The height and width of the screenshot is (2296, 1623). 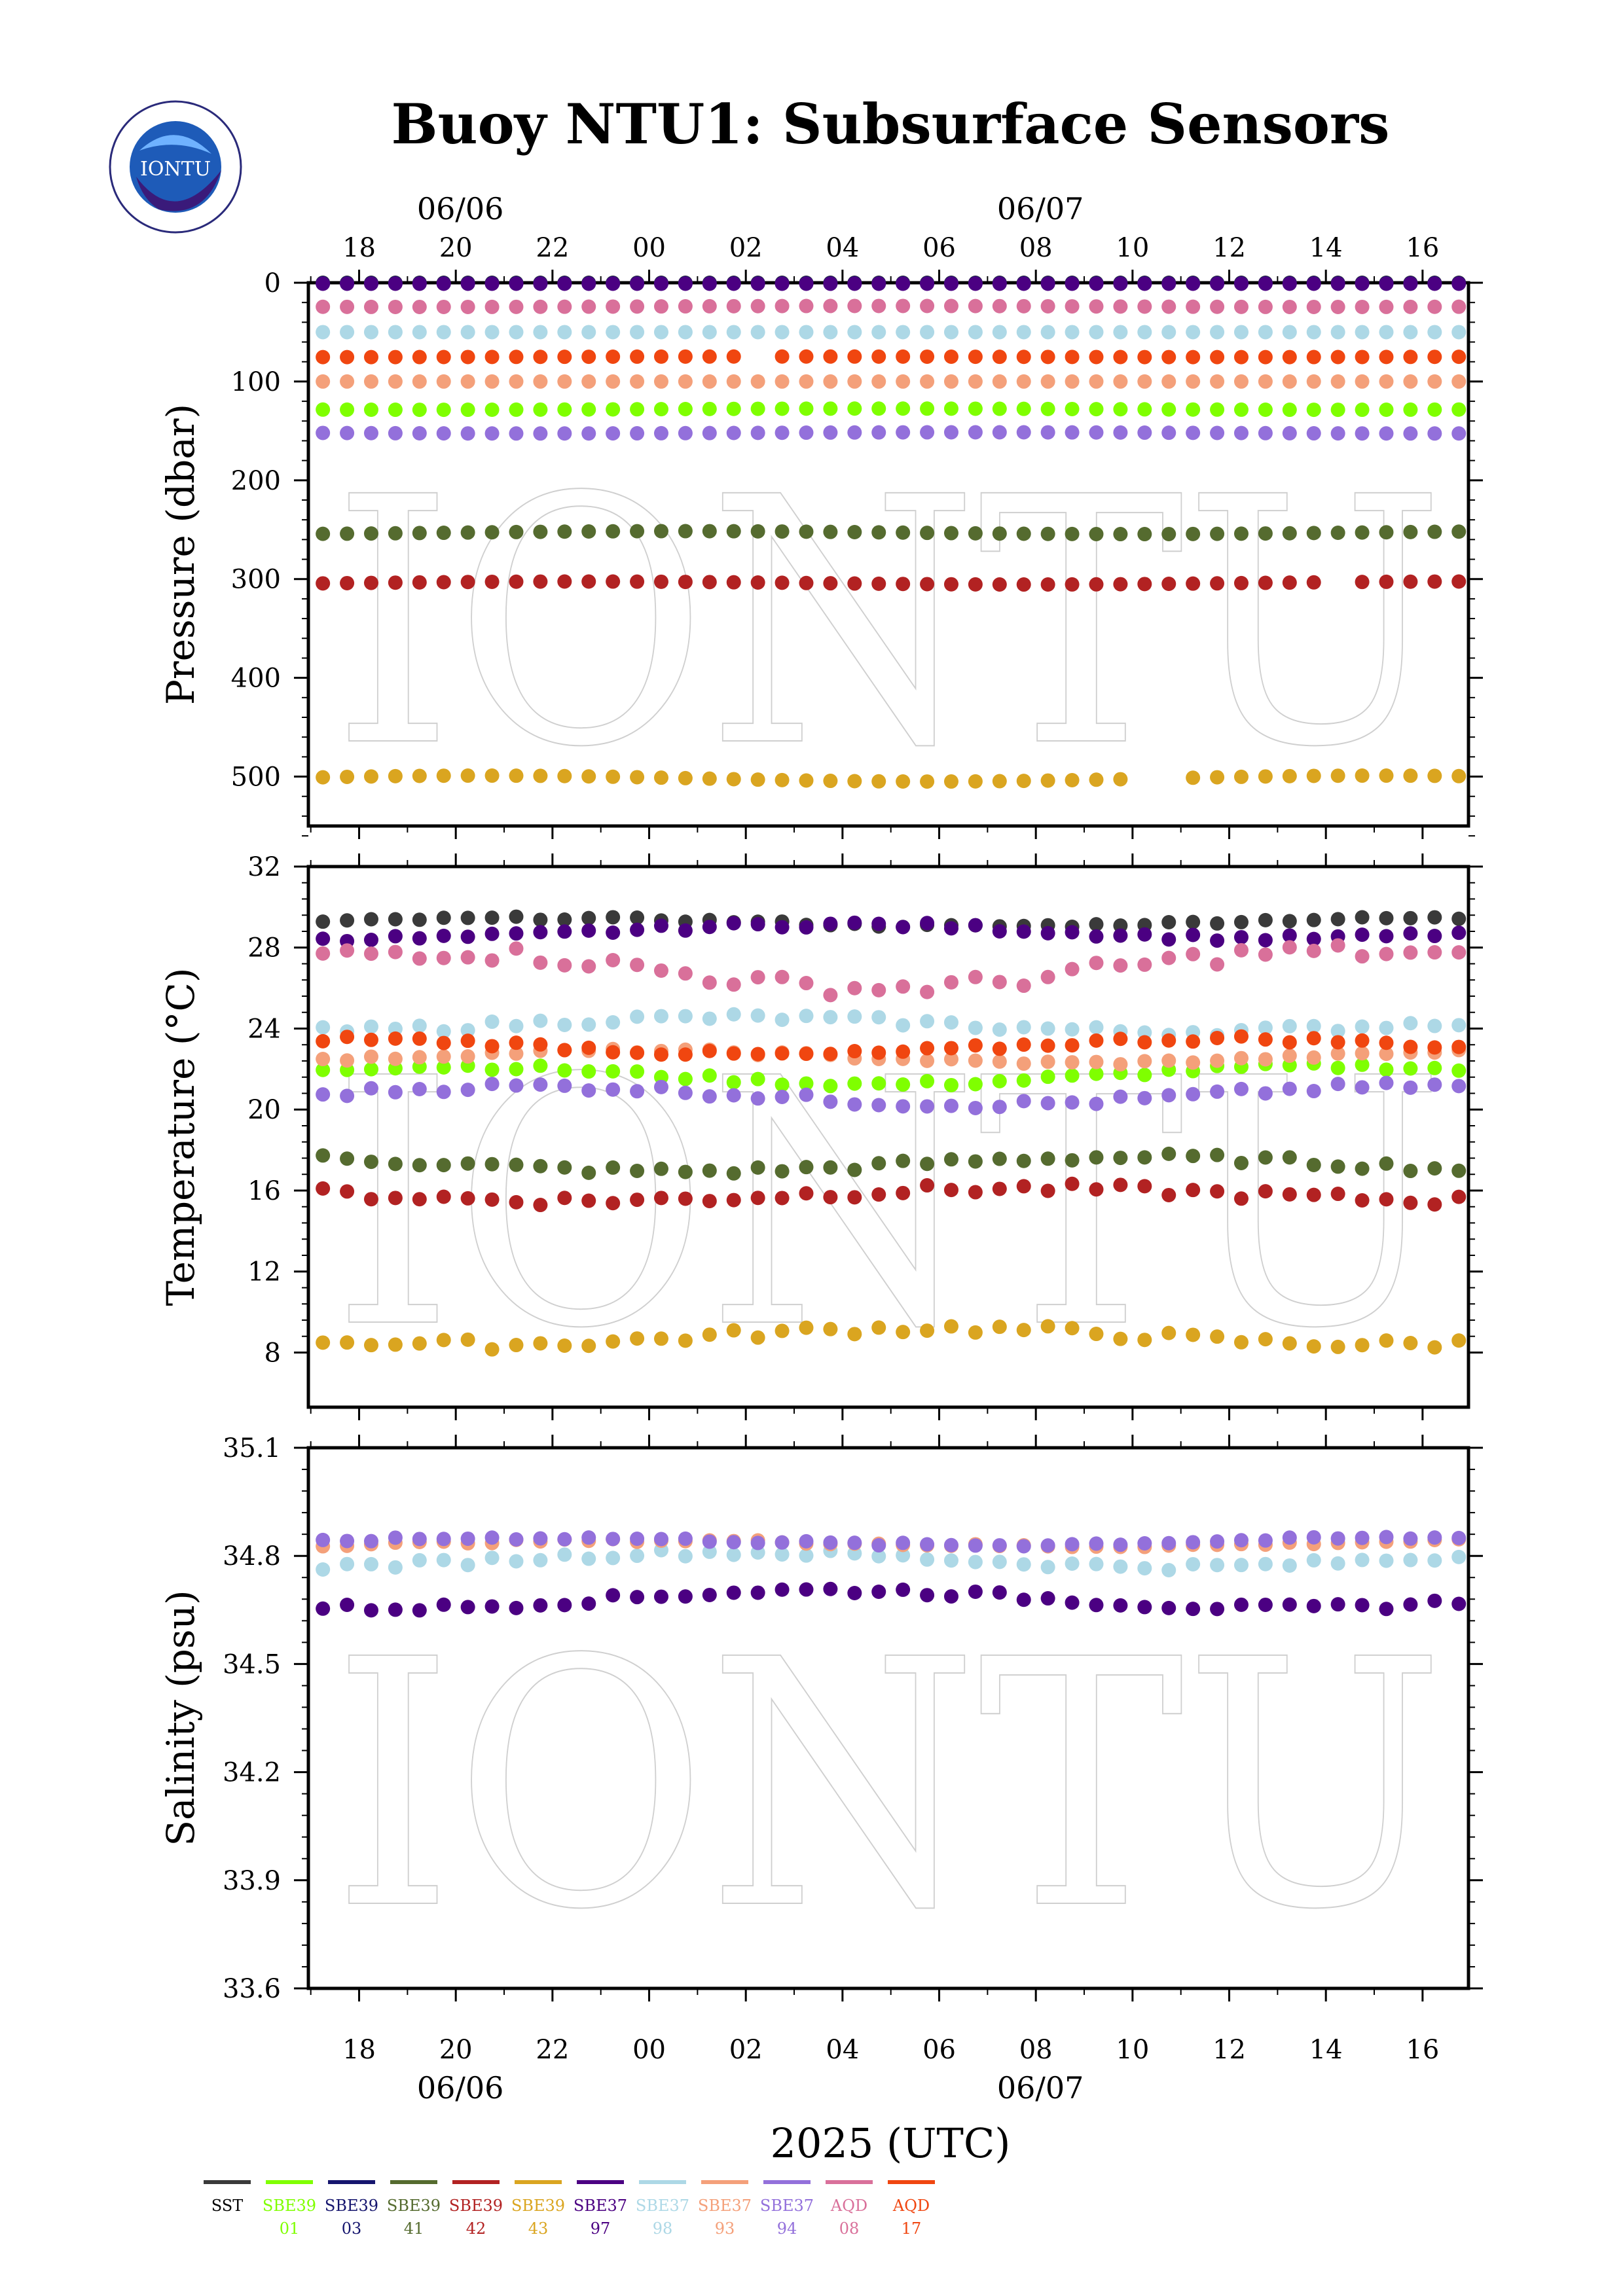 What do you see at coordinates (252, 1664) in the screenshot?
I see `y-tick-label: 34.5` at bounding box center [252, 1664].